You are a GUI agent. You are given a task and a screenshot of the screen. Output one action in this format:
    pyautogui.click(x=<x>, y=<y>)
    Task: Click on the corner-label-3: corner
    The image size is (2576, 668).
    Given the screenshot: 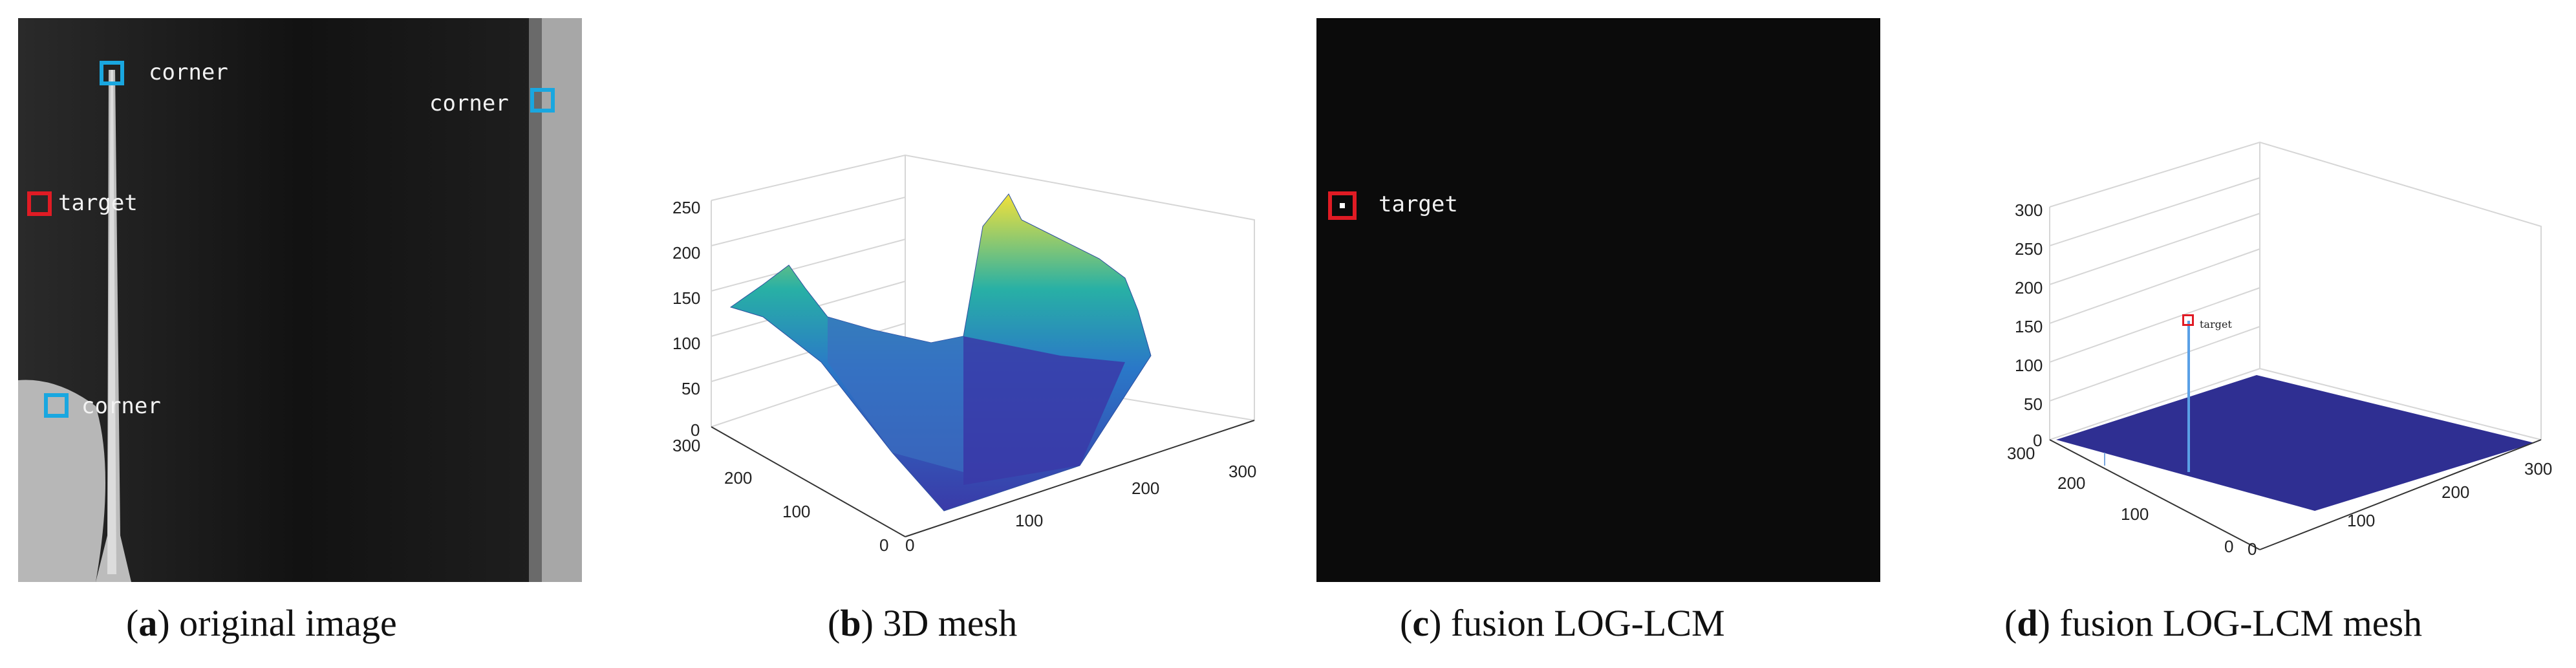 What is the action you would take?
    pyautogui.click(x=121, y=406)
    